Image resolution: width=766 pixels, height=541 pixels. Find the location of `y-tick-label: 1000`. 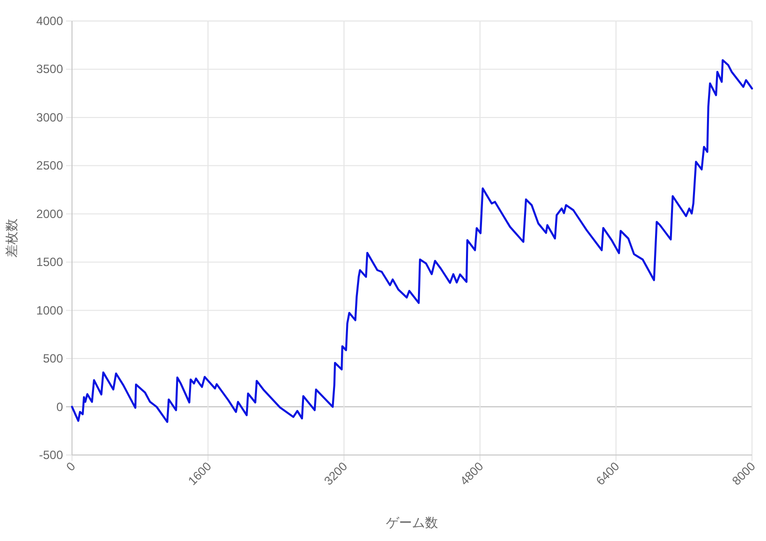

y-tick-label: 1000 is located at coordinates (50, 310).